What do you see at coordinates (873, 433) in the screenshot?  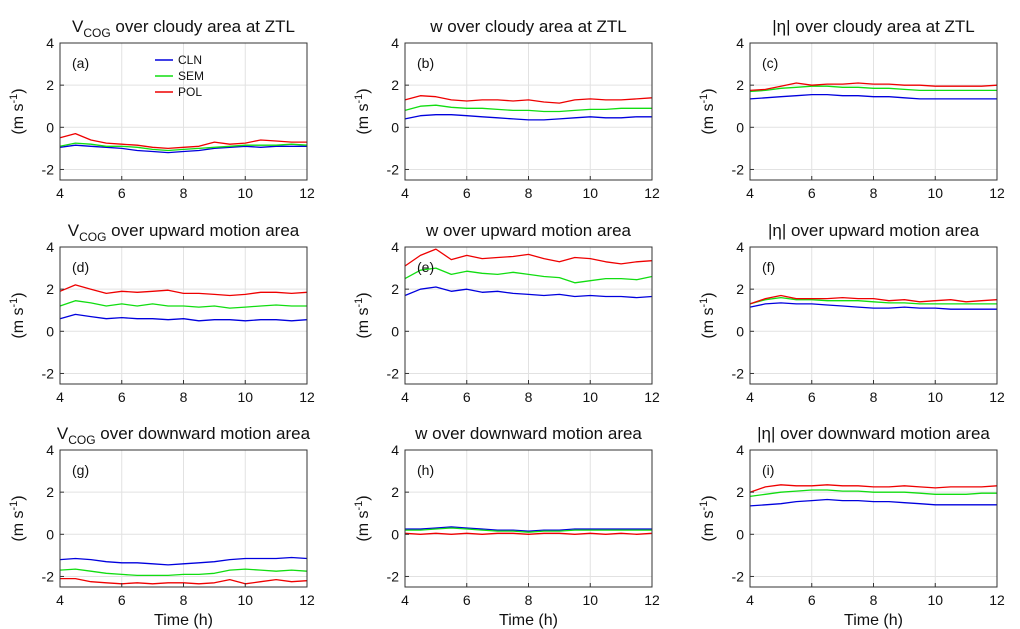 I see `panel-title: |η| over downward motion area` at bounding box center [873, 433].